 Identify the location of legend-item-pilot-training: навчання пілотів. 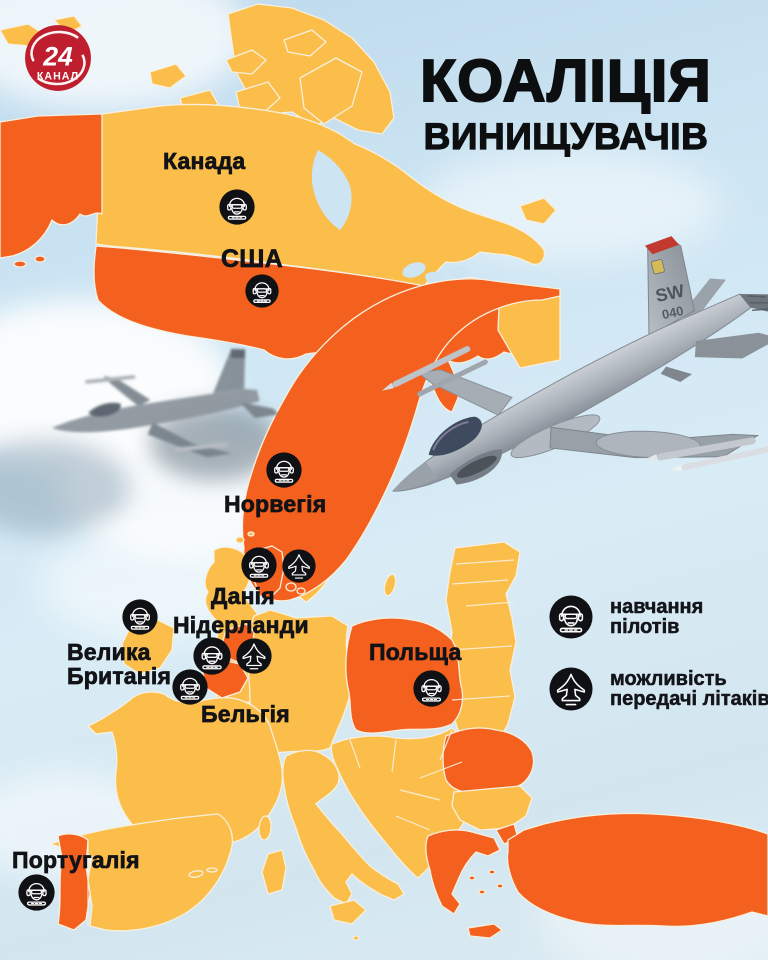
(635, 617).